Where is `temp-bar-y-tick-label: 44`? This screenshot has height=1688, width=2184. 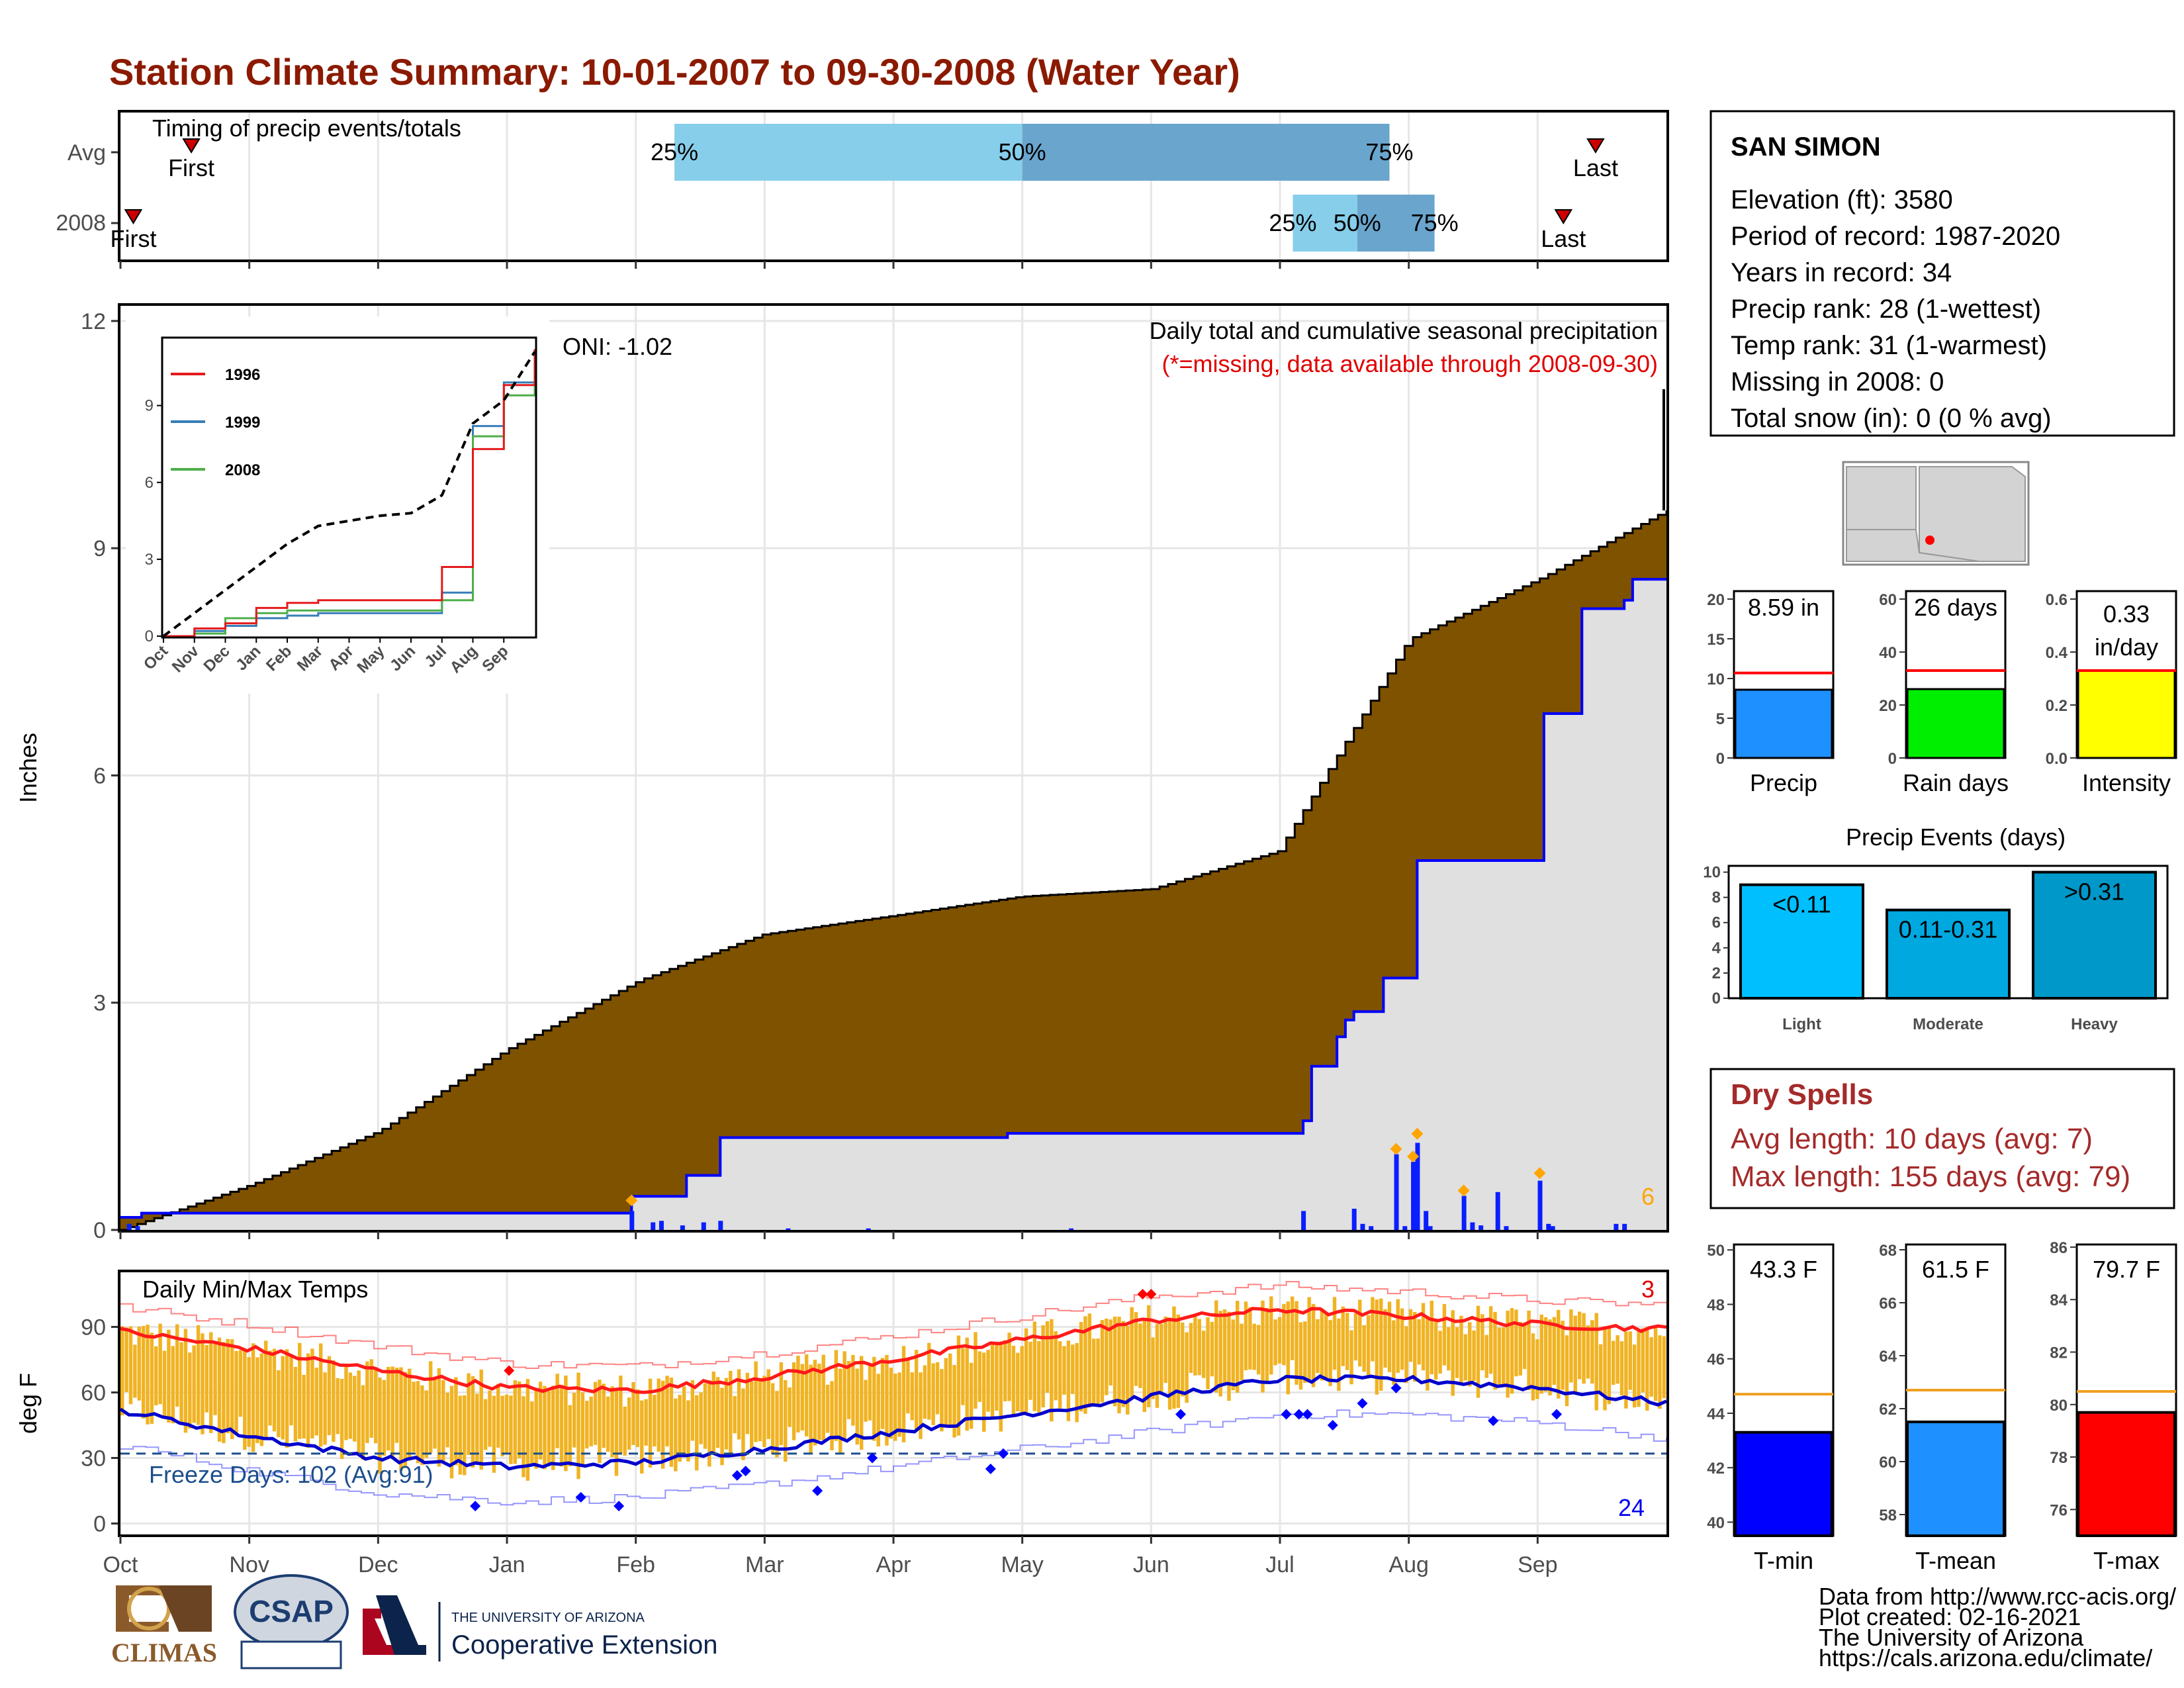 temp-bar-y-tick-label: 44 is located at coordinates (1716, 1414).